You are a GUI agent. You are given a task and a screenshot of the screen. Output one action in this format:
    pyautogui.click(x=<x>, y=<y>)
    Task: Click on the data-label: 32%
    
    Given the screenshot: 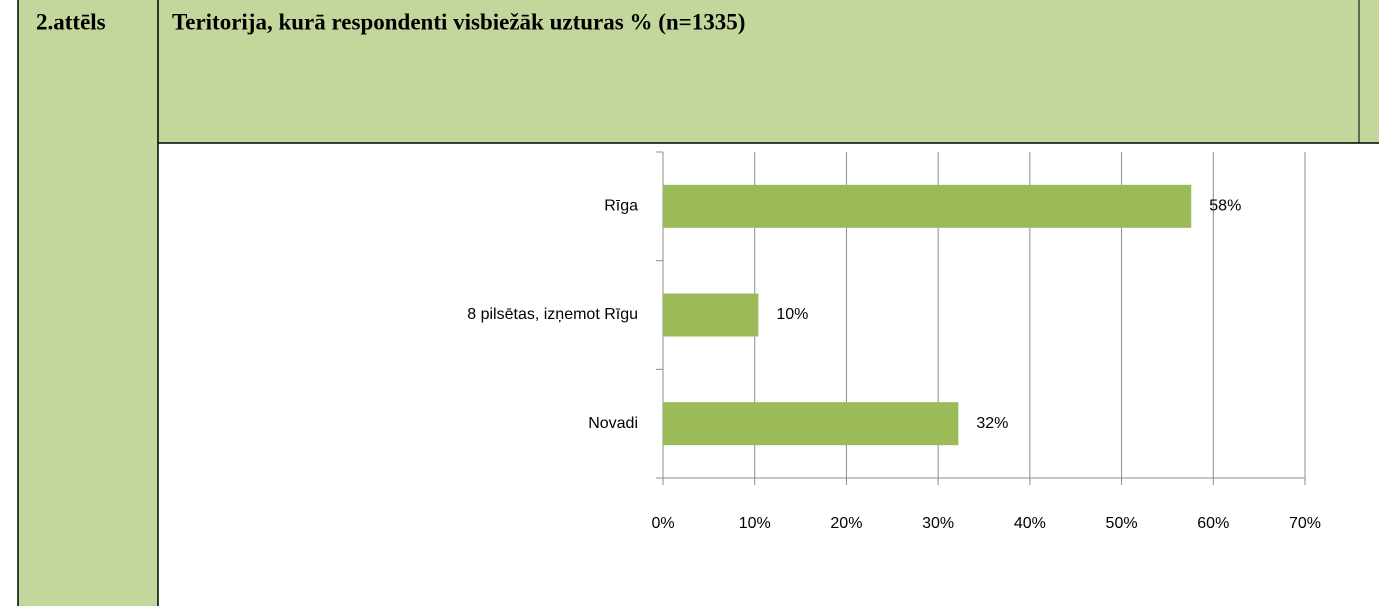 What is the action you would take?
    pyautogui.click(x=992, y=423)
    